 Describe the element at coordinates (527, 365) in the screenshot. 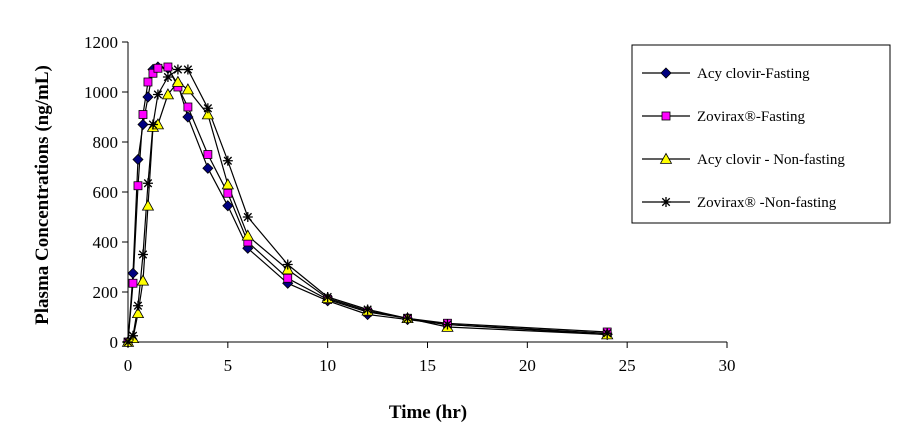

I see `x-tick-label: 20` at that location.